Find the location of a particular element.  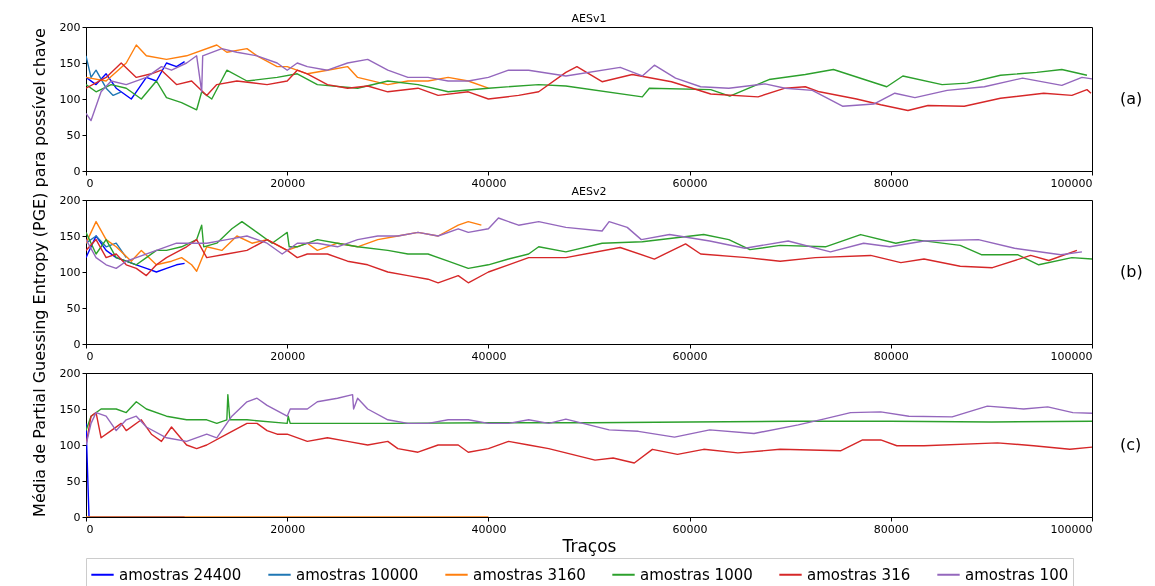

legend-label: amostras 316 is located at coordinates (859, 574).